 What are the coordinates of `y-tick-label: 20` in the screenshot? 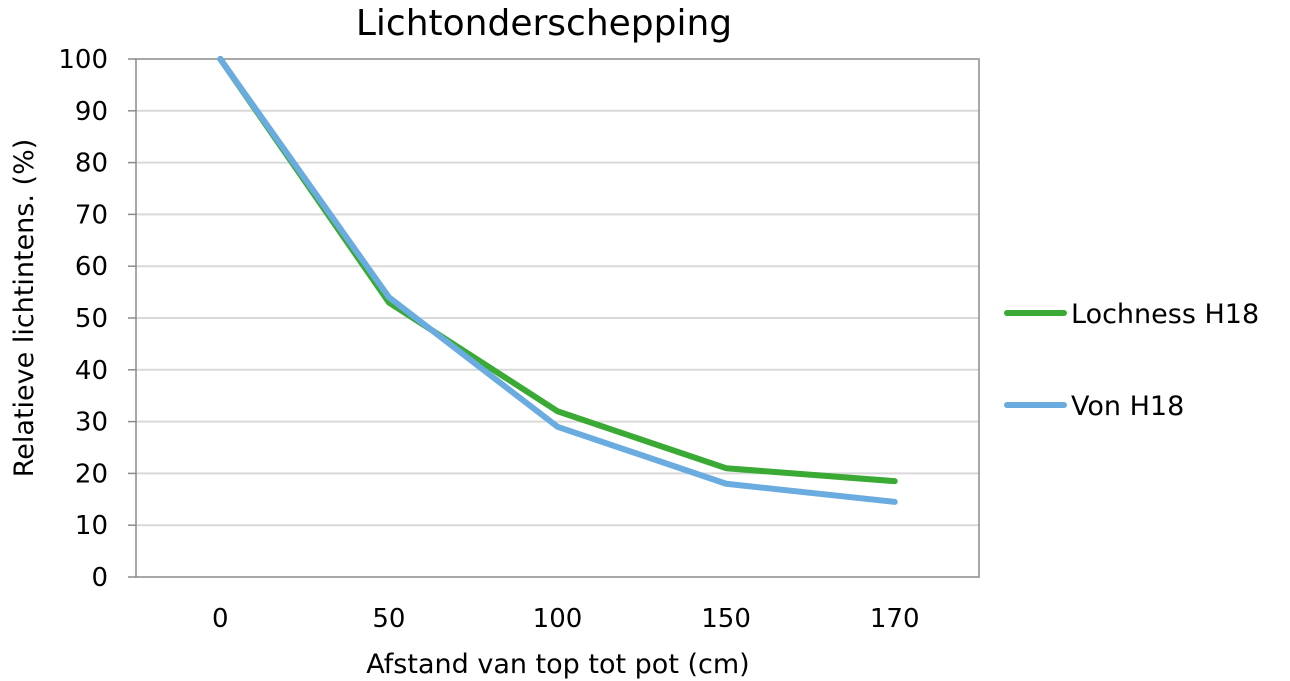 It's located at (91, 474).